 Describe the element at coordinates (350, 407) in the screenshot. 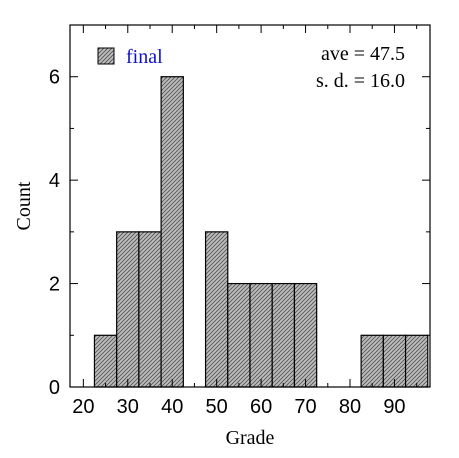

I see `x-tick-label-80: 80` at that location.